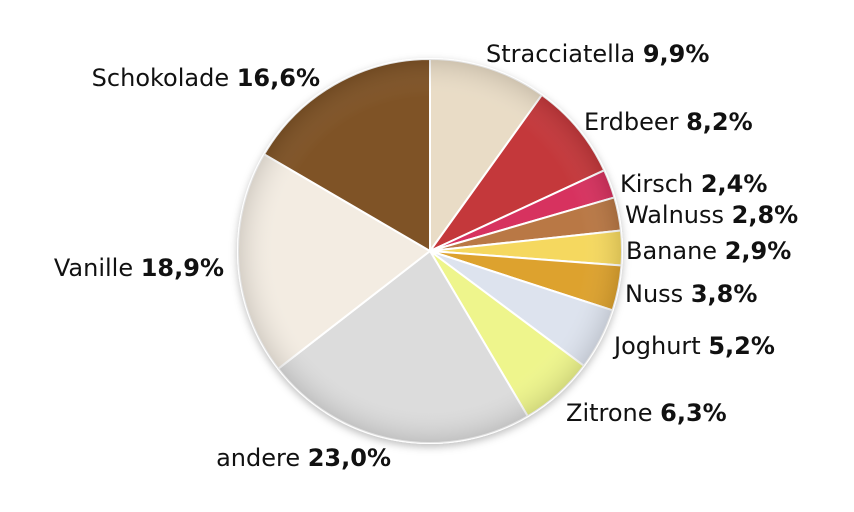  I want to click on slice-label-vanille: Vanille 18,9%, so click(139, 268).